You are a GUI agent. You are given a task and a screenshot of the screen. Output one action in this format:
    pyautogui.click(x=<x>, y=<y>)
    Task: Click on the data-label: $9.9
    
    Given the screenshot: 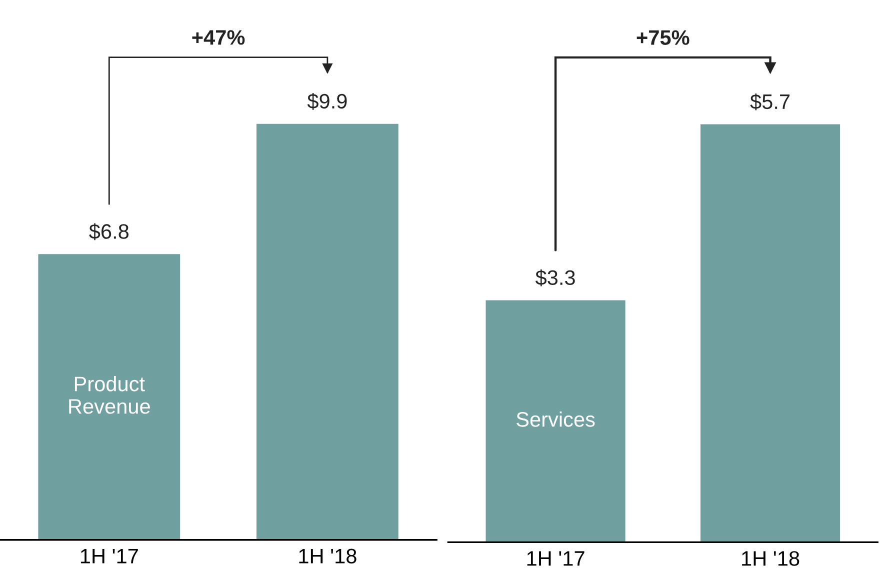 What is the action you would take?
    pyautogui.click(x=327, y=101)
    